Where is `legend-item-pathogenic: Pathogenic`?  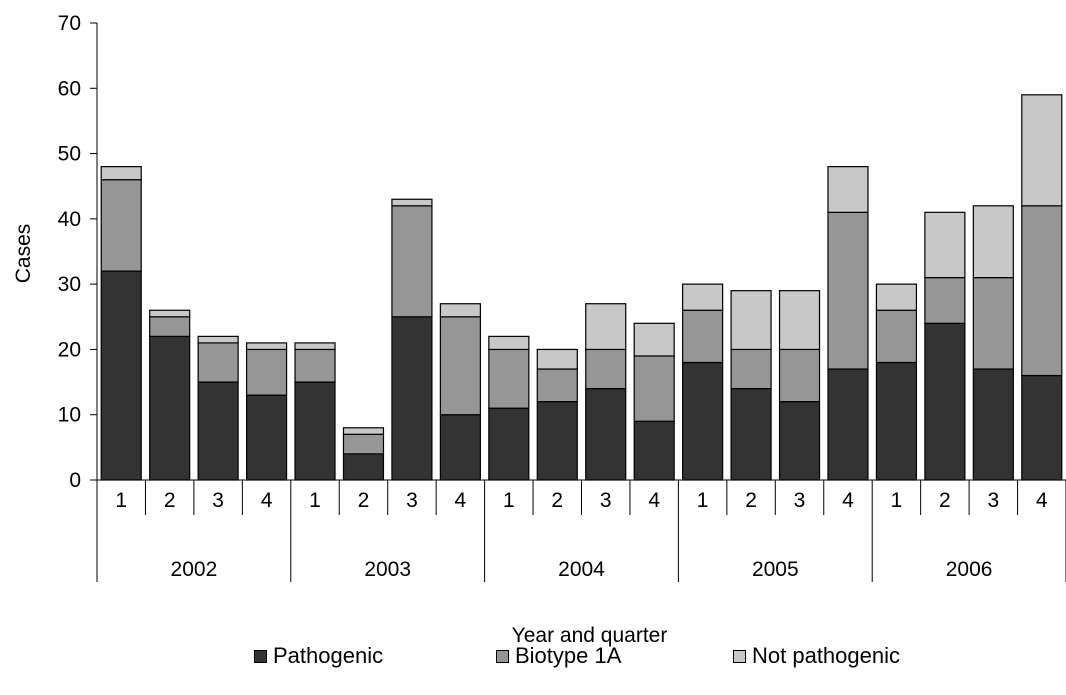
legend-item-pathogenic: Pathogenic is located at coordinates (318, 656).